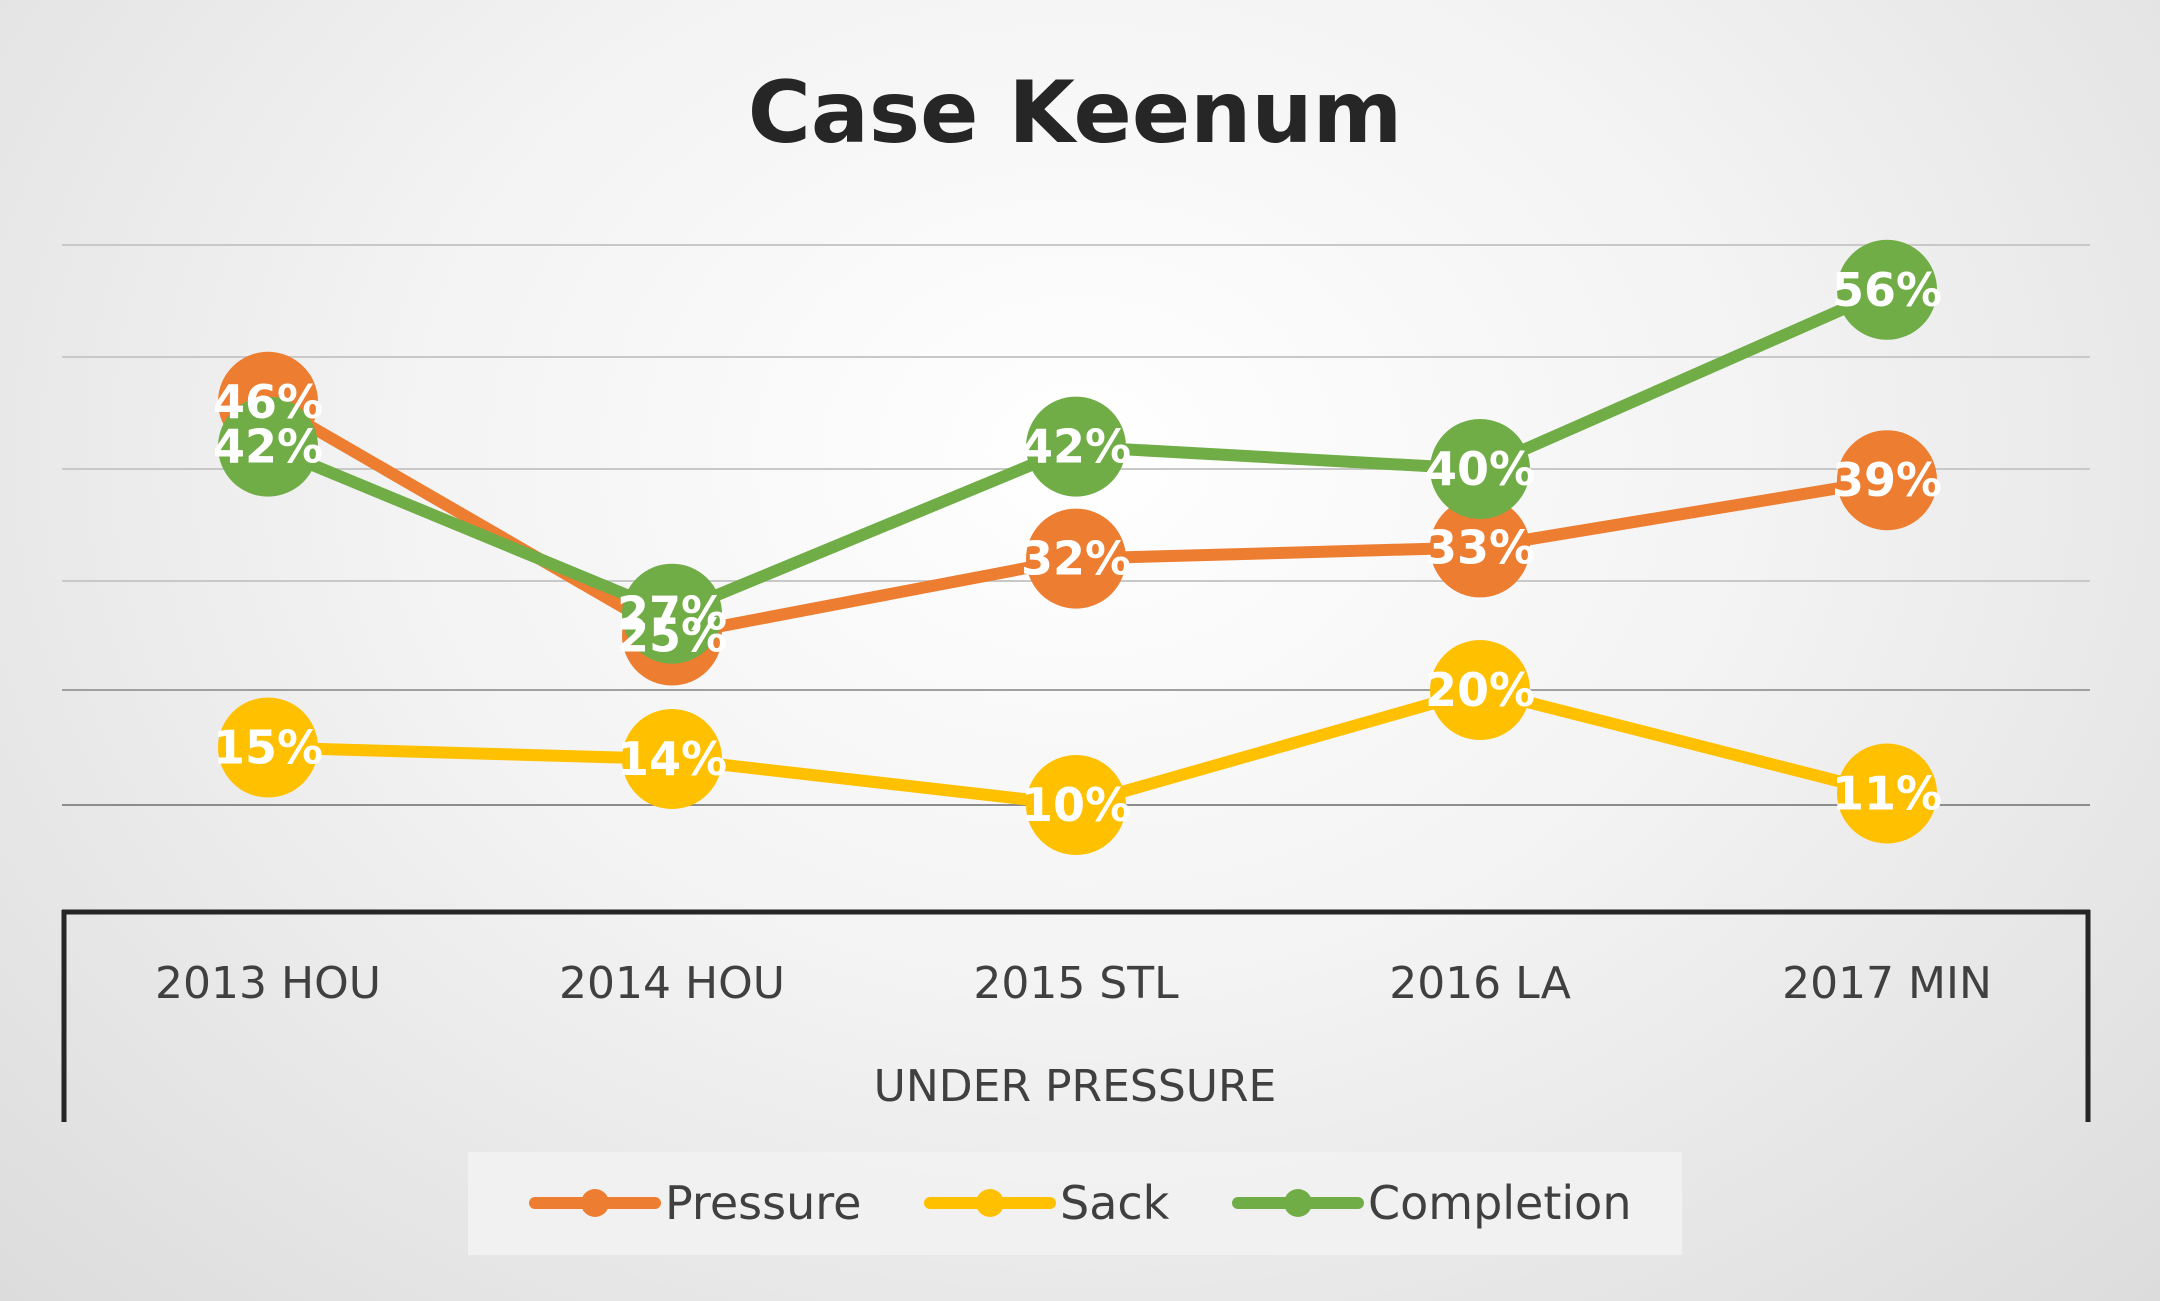 The image size is (2160, 1301). What do you see at coordinates (763, 1203) in the screenshot?
I see `legend-label-pressure: Pressure` at bounding box center [763, 1203].